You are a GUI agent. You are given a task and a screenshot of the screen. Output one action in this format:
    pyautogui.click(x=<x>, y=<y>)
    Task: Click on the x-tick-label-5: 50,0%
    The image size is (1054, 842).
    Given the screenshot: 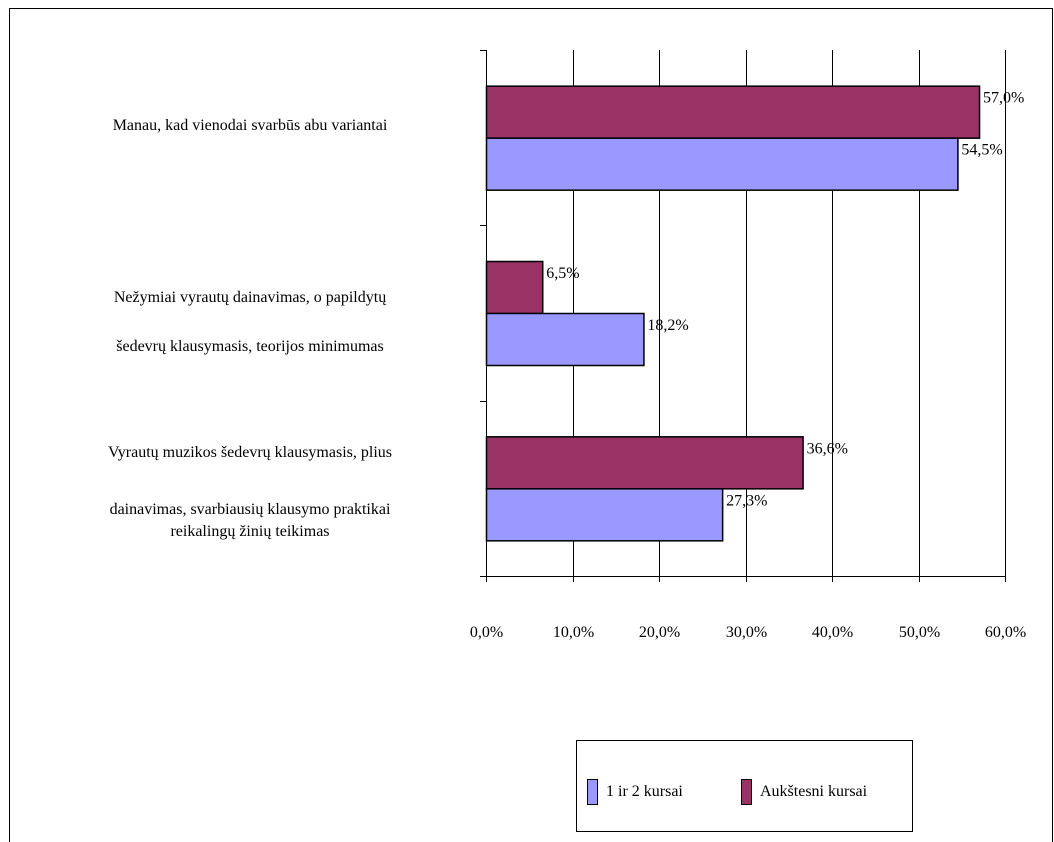 What is the action you would take?
    pyautogui.click(x=919, y=632)
    